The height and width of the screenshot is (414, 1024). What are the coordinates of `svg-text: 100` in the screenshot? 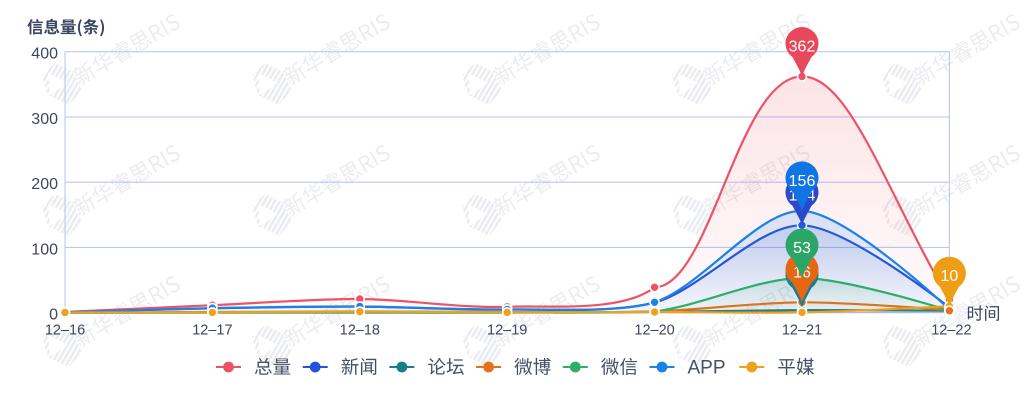 It's located at (44, 249).